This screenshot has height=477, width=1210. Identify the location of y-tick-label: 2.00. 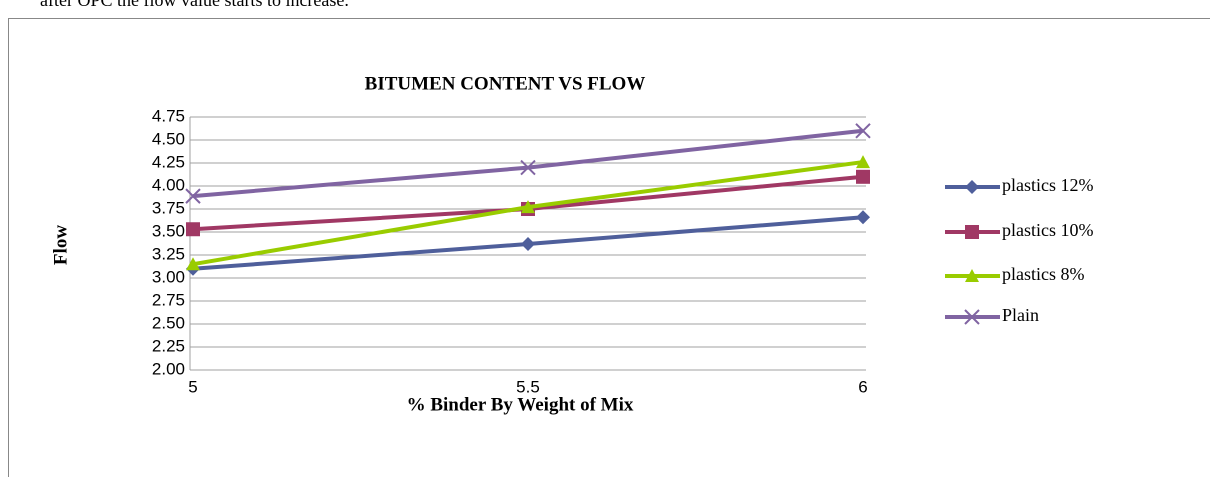
(168, 368).